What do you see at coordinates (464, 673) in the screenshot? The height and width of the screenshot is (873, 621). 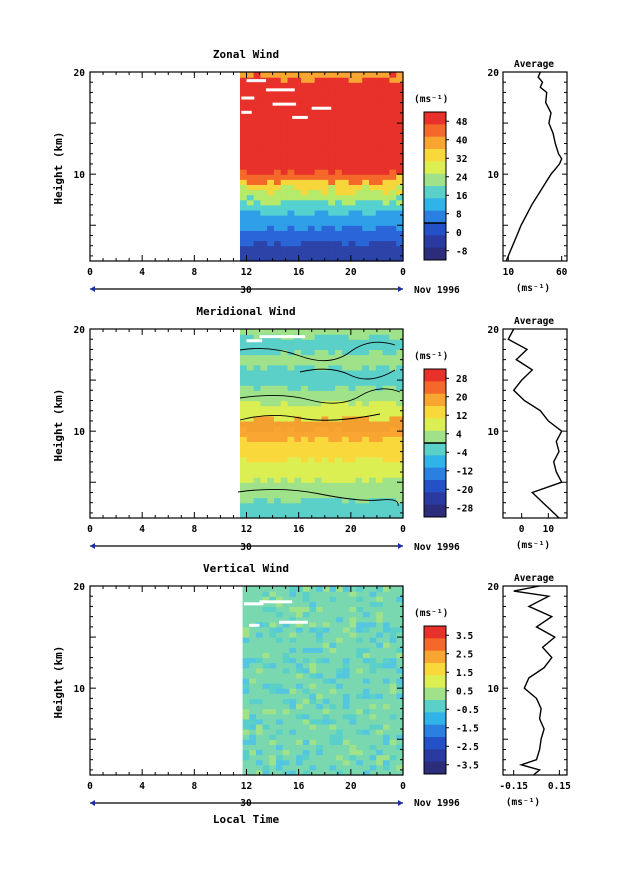 I see `colorbar-label: 1.5` at bounding box center [464, 673].